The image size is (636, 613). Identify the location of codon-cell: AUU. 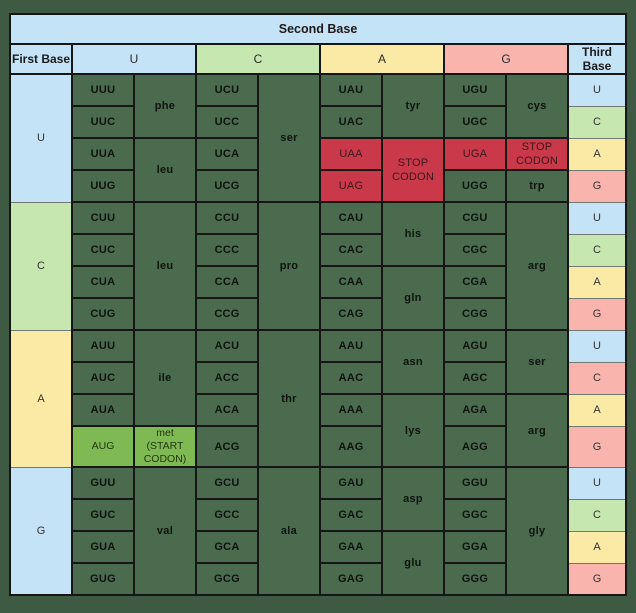
(103, 346).